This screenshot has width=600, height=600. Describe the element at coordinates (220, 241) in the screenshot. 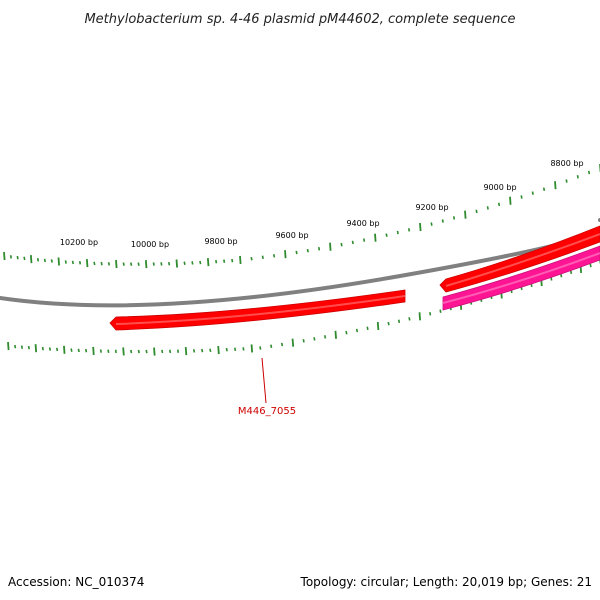

I see `scale-label: 9800 bp` at that location.